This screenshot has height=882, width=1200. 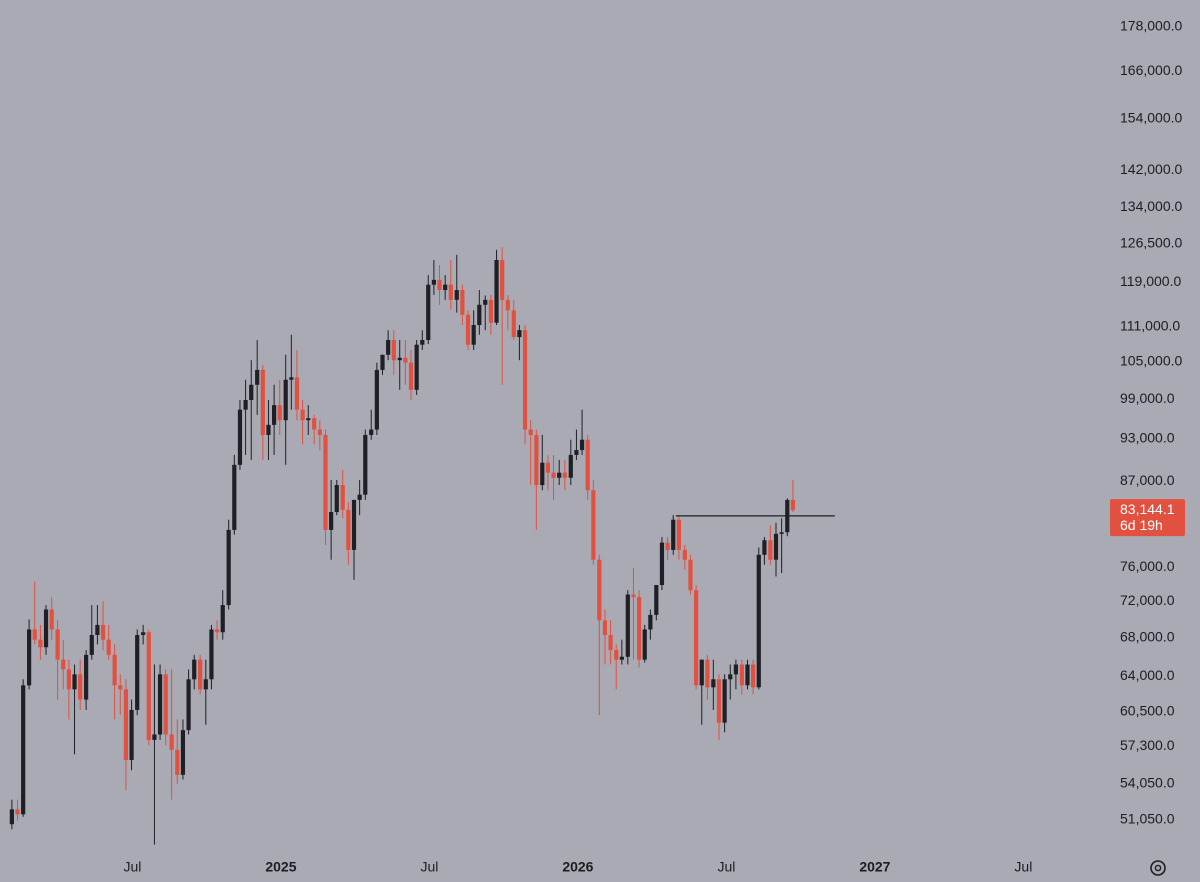 What do you see at coordinates (1147, 518) in the screenshot?
I see `price-badge` at bounding box center [1147, 518].